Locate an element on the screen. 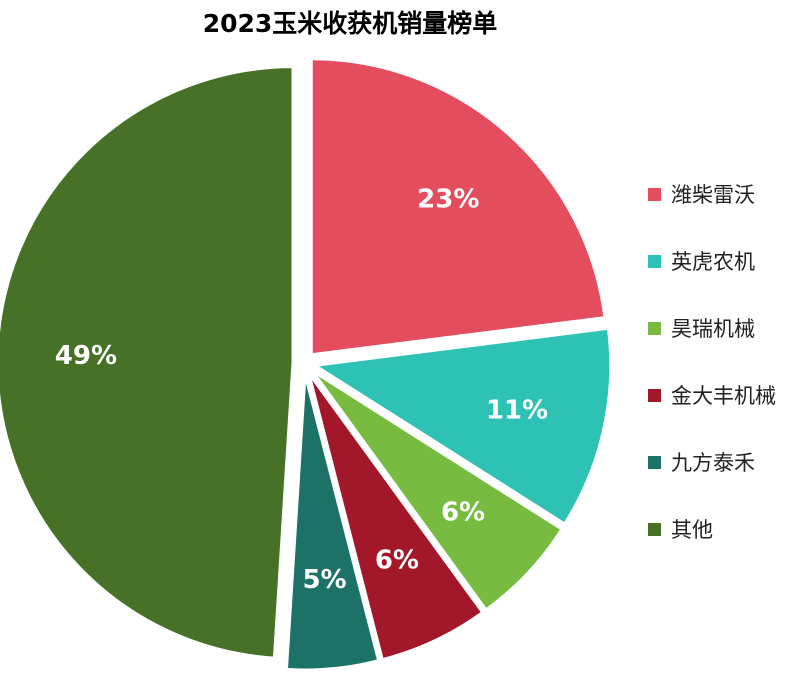 The height and width of the screenshot is (678, 811). legend-item: 英虎农机 is located at coordinates (712, 261).